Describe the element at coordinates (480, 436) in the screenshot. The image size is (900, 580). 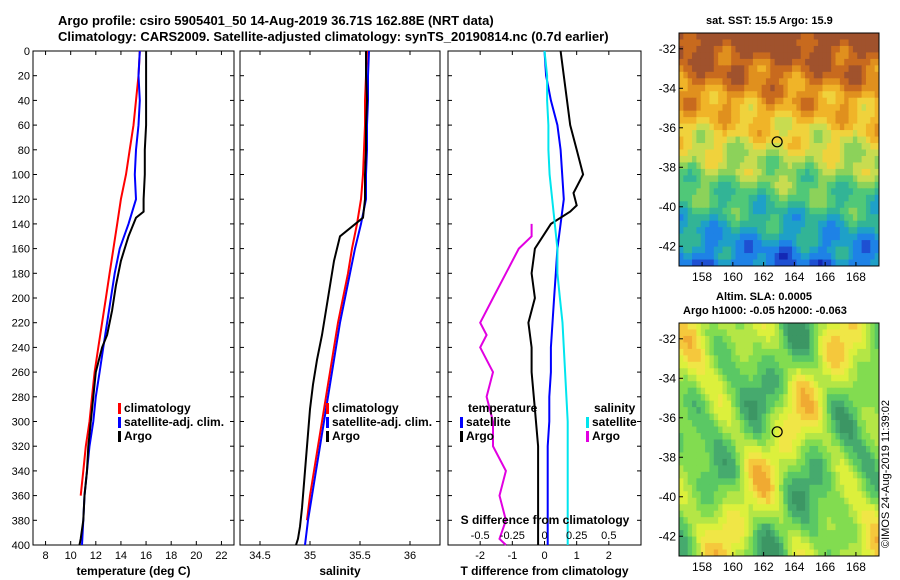
I see `legend-label: Argo` at that location.